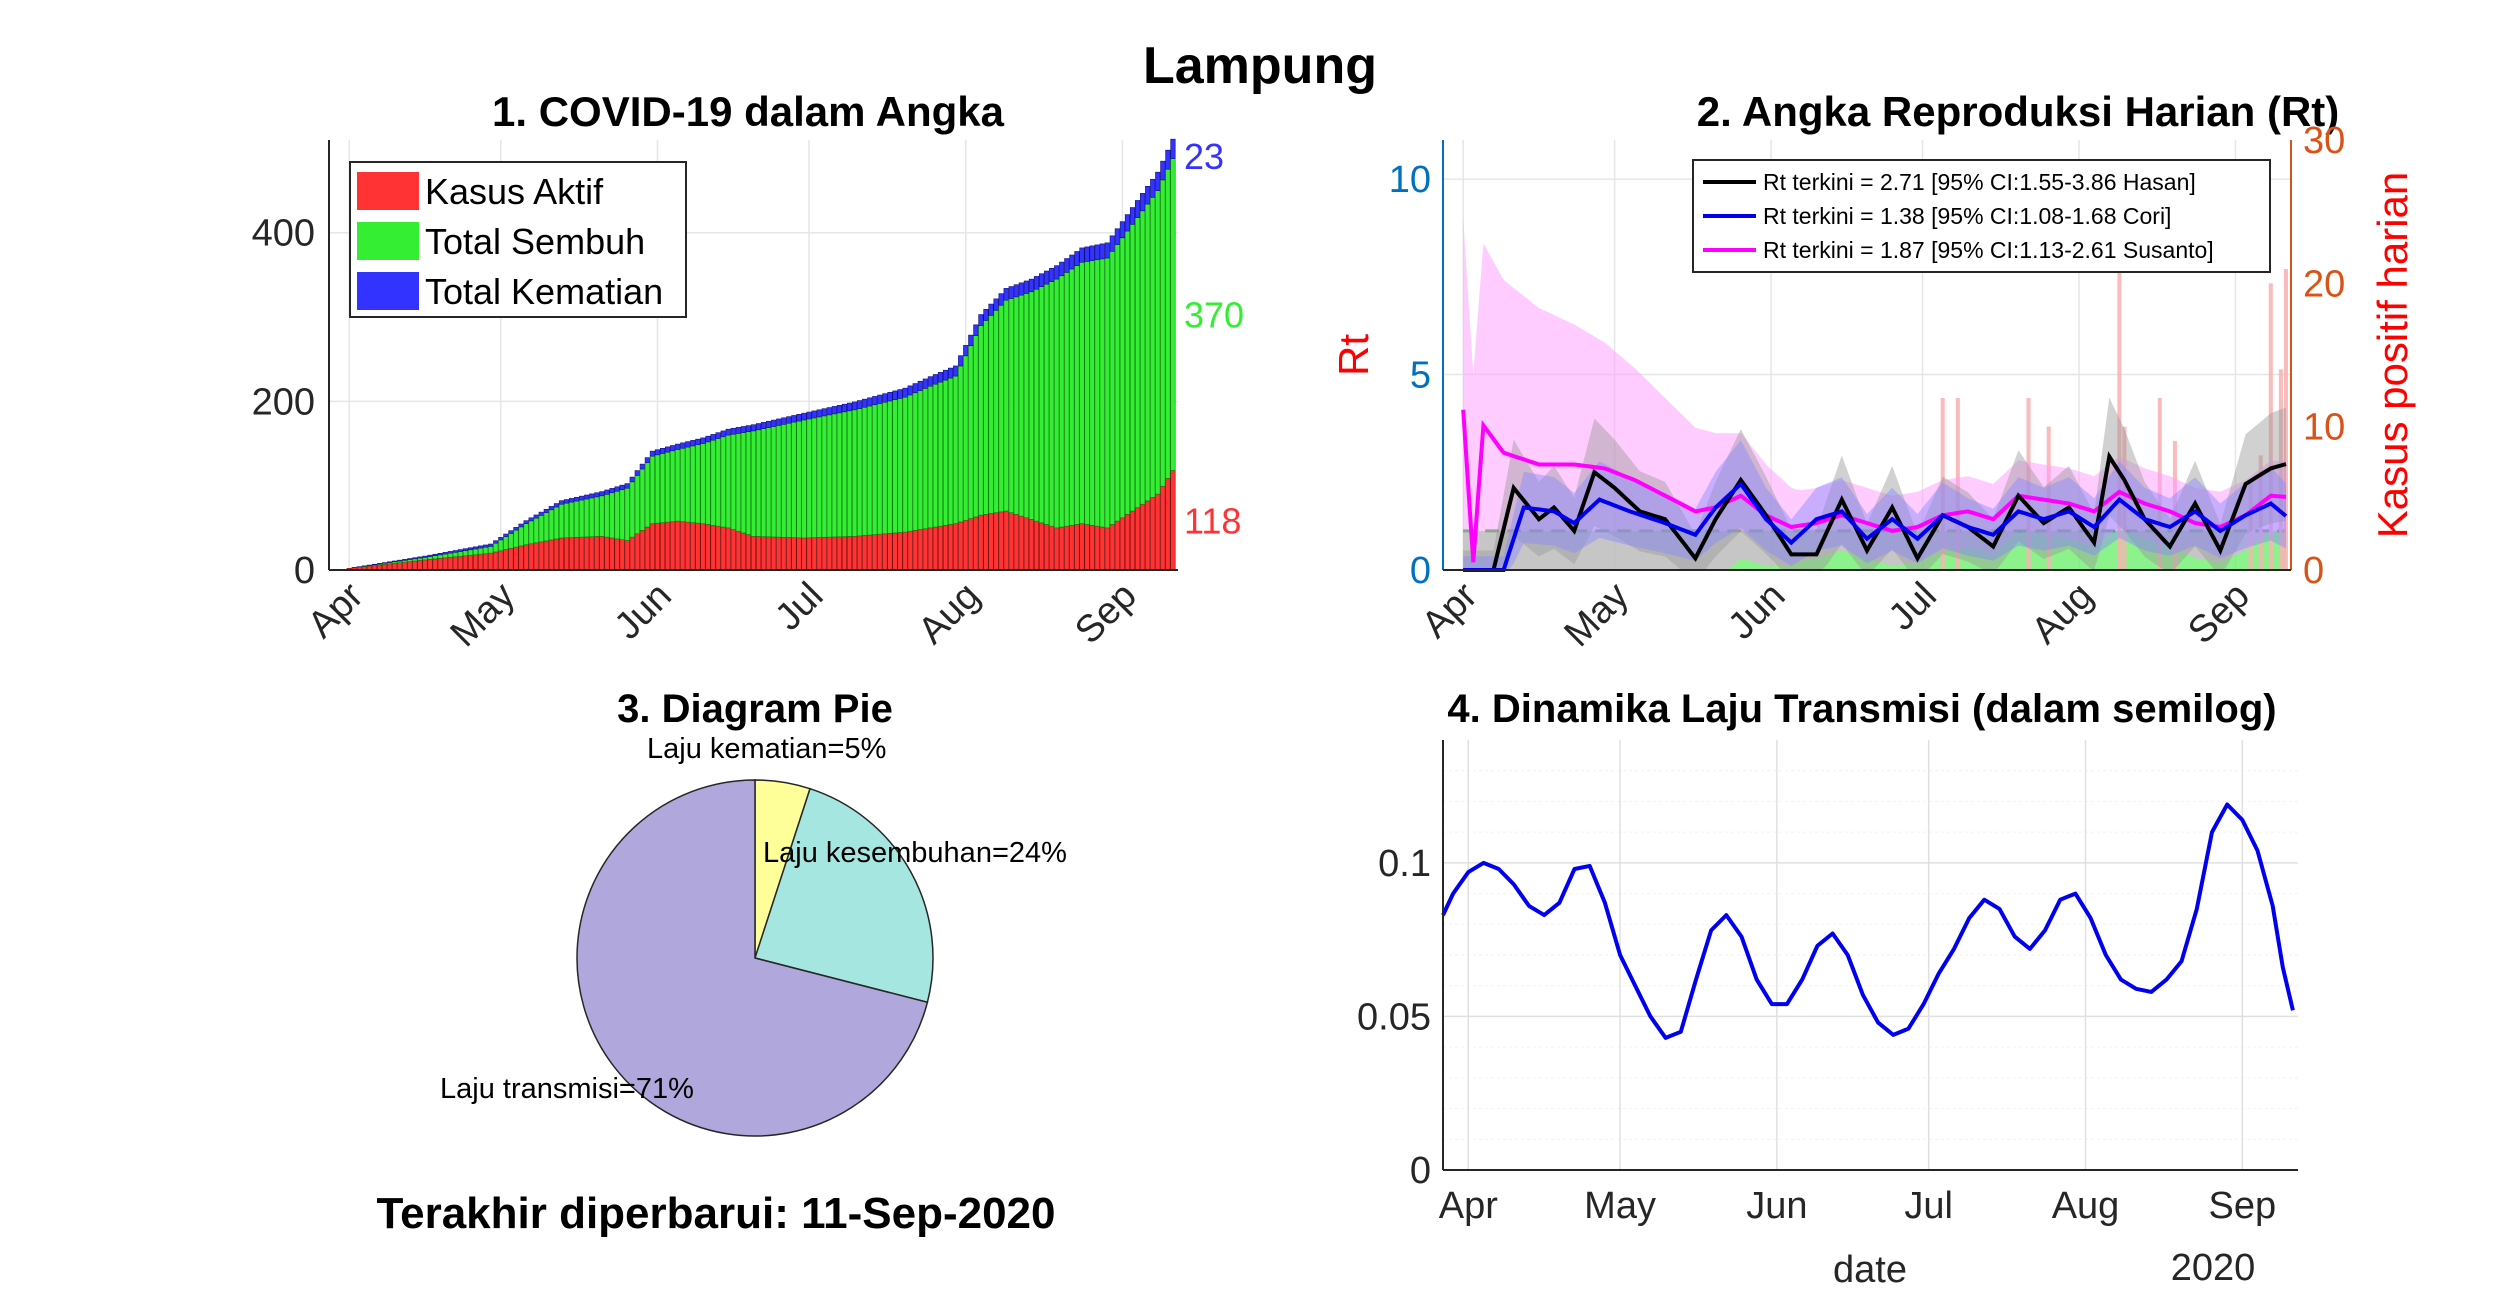  Describe the element at coordinates (1212, 520) in the screenshot. I see `end-label-aktif: 118` at that location.